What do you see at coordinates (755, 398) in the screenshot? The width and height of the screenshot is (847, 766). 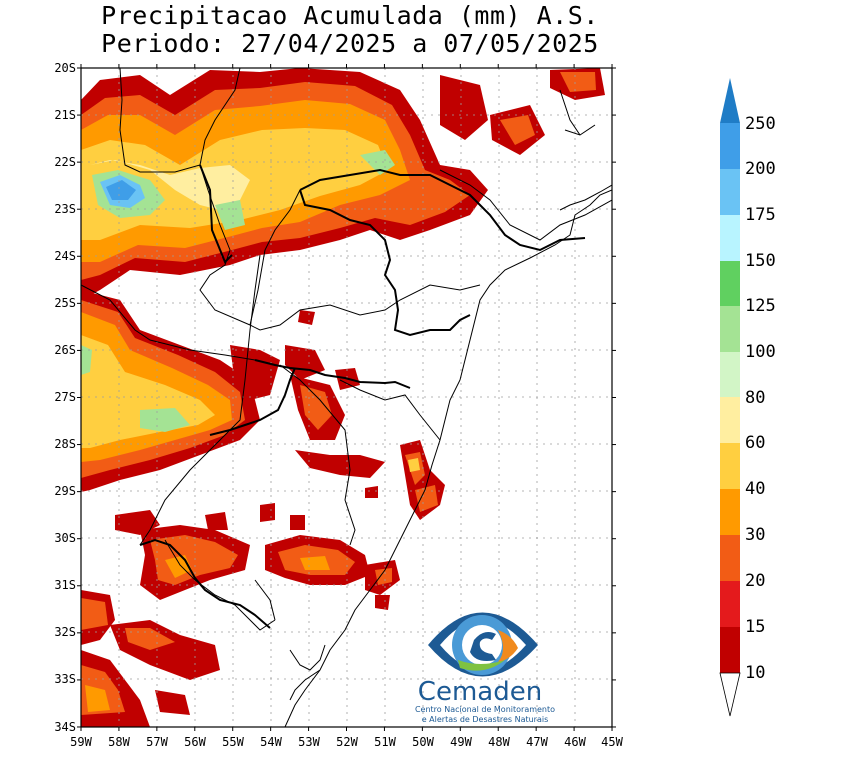 I see `colorbar-label: 80` at bounding box center [755, 398].